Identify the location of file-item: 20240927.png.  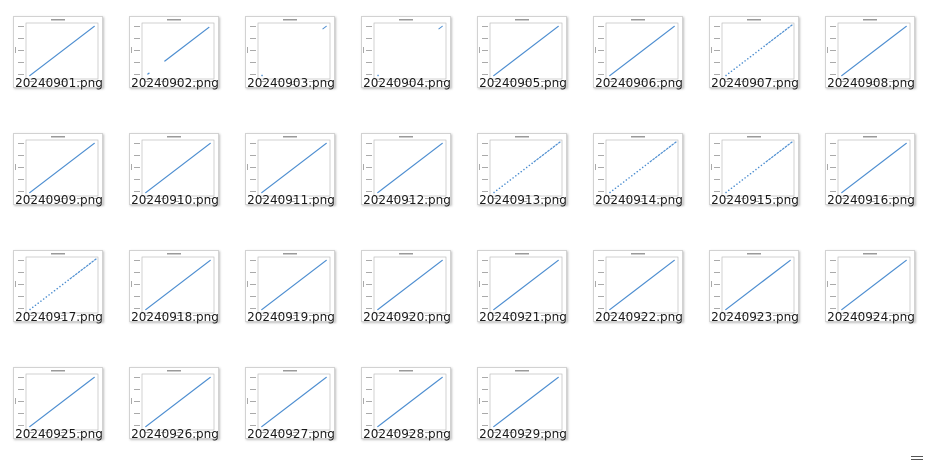
(291, 407).